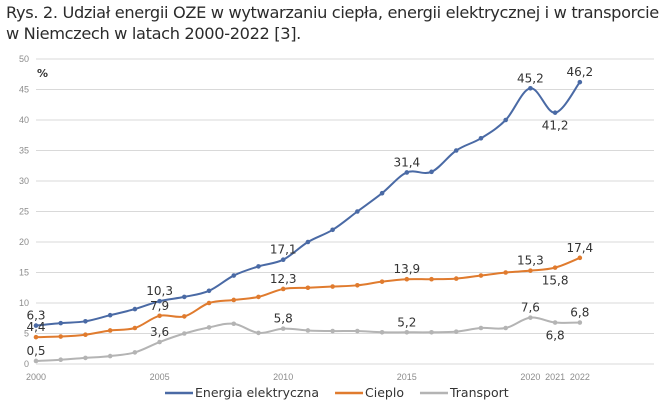 Image resolution: width=666 pixels, height=420 pixels. I want to click on data-label: 45,2, so click(530, 78).